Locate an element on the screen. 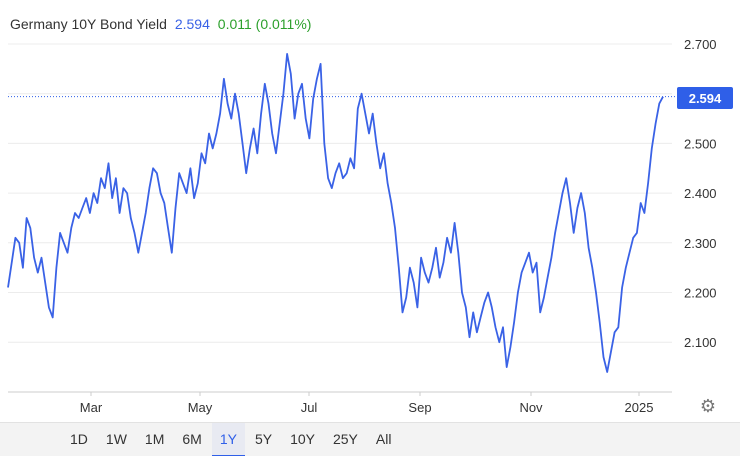 Image resolution: width=740 pixels, height=456 pixels. x-tick-label: 2025 is located at coordinates (639, 407).